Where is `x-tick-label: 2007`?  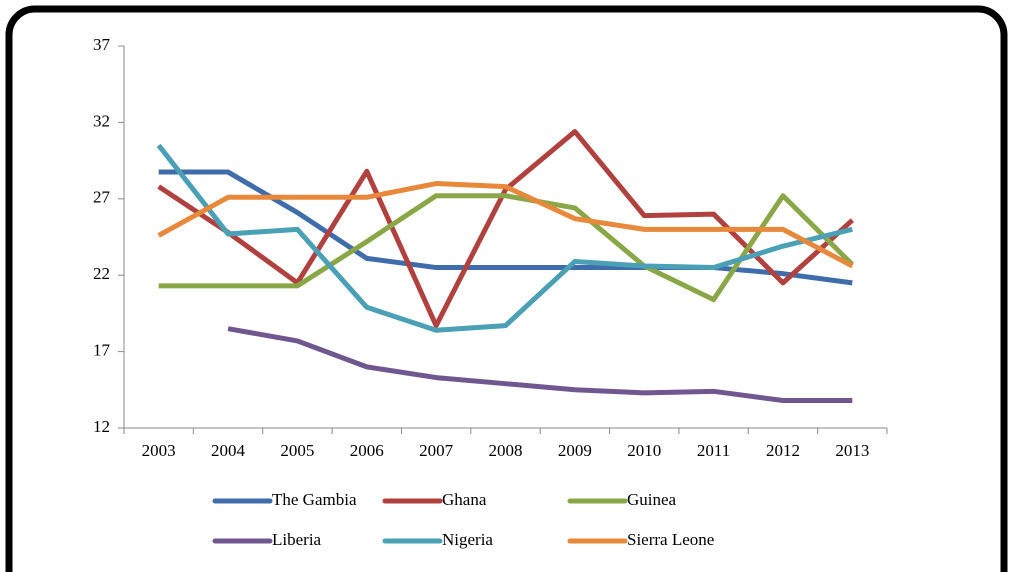
x-tick-label: 2007 is located at coordinates (436, 450).